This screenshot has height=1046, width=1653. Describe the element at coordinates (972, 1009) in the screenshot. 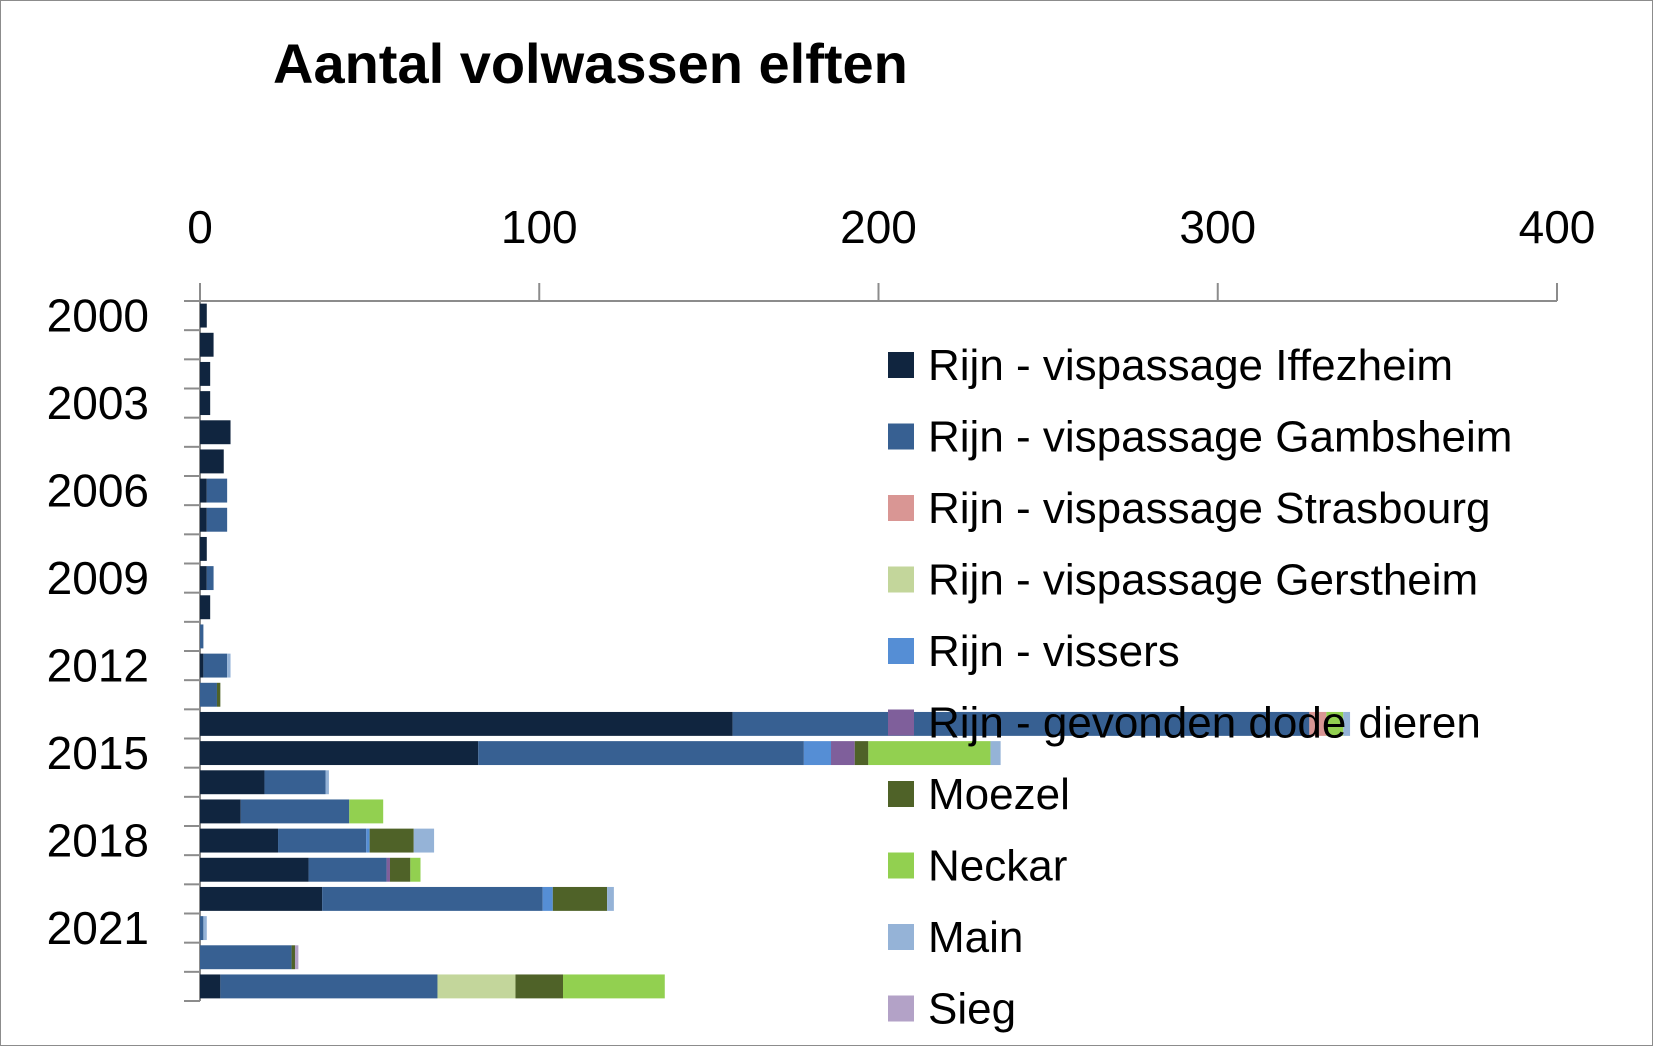

I see `legend-label: Sieg` at that location.